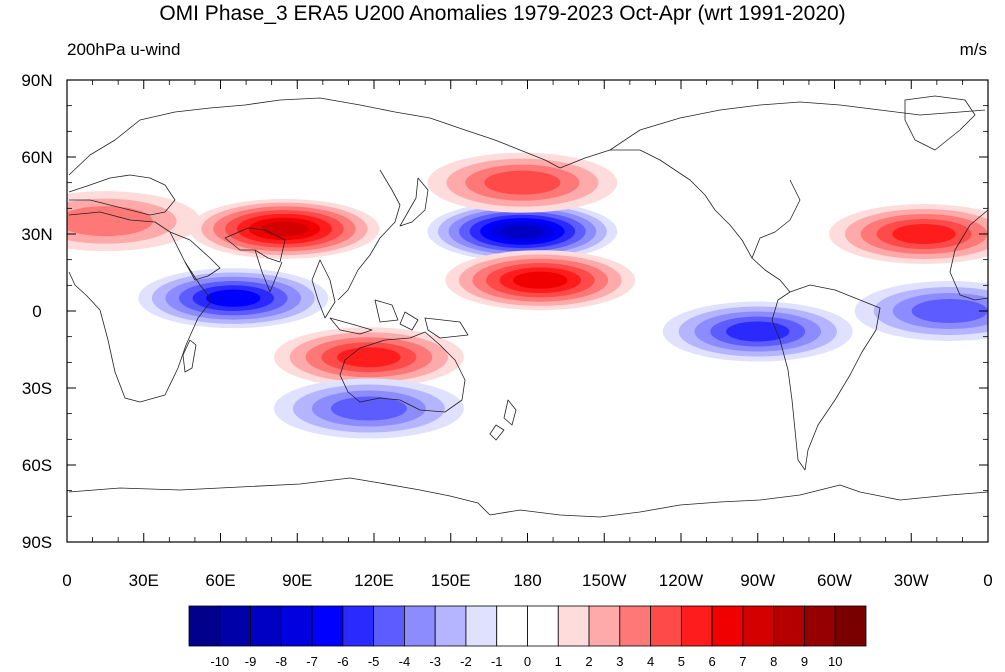  I want to click on lat-tick-label: 30N, so click(36, 234).